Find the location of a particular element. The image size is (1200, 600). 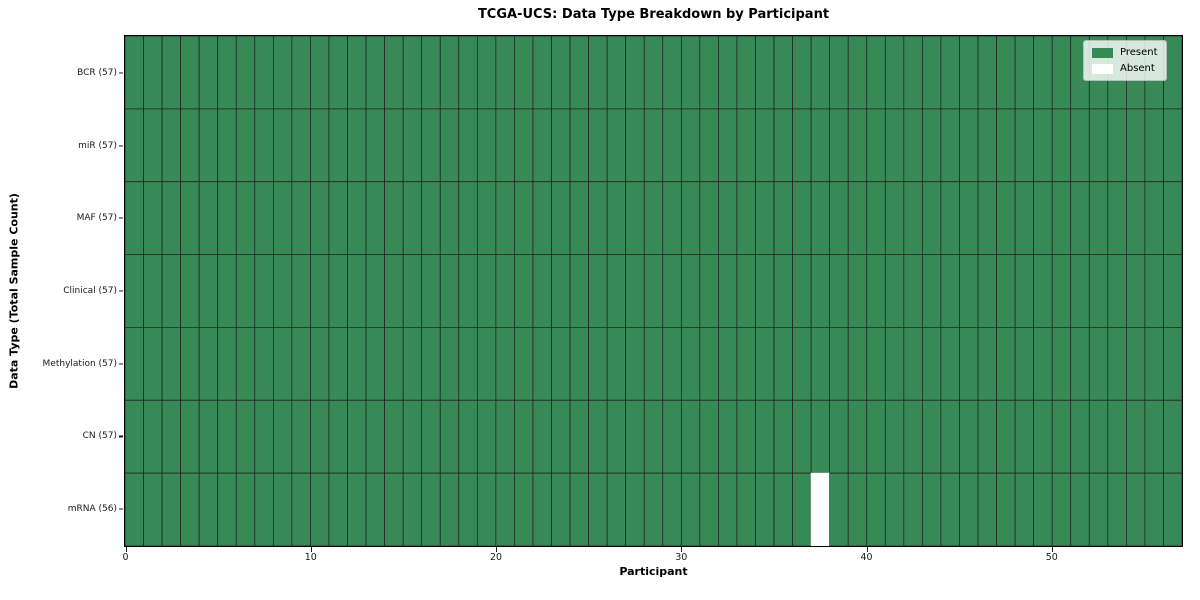

y-tick-label: MAF (57) is located at coordinates (96, 218).